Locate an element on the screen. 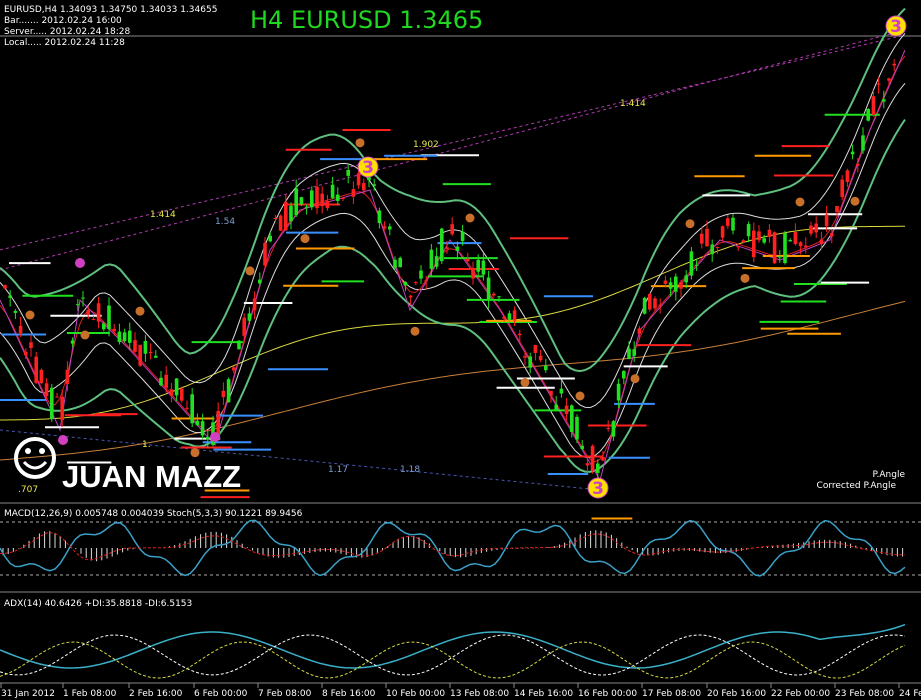 Image resolution: width=921 pixels, height=700 pixels. x-tick-label: 13 Feb 08:00 is located at coordinates (479, 694).